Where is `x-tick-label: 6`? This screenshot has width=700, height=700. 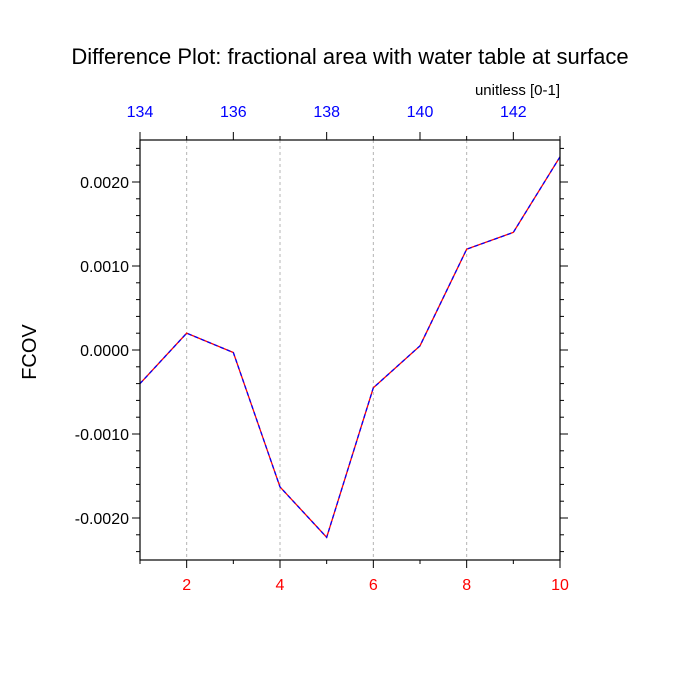
x-tick-label: 6 is located at coordinates (373, 585).